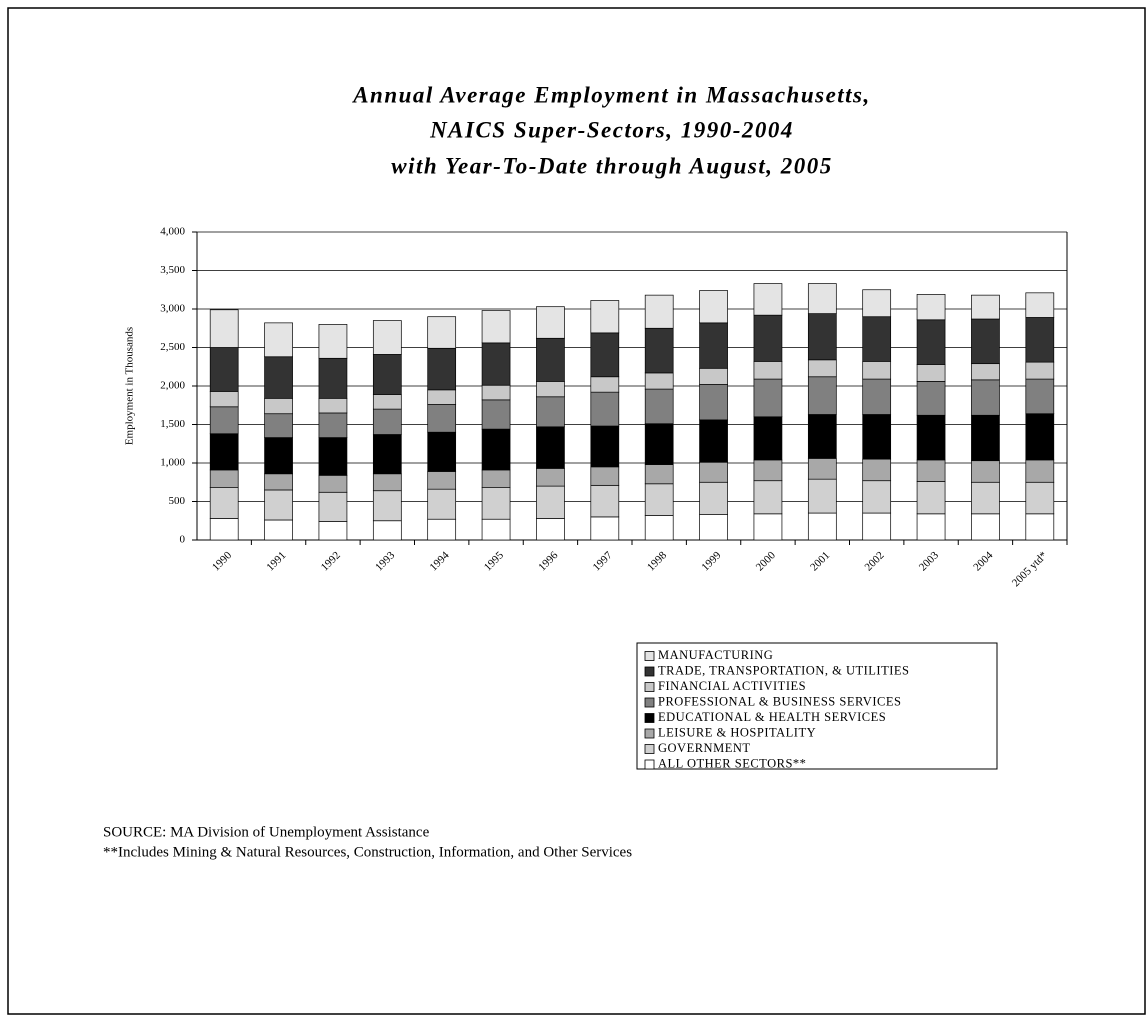 This screenshot has width=1146, height=1015. Describe the element at coordinates (657, 561) in the screenshot. I see `x-tick-label: 1998` at that location.